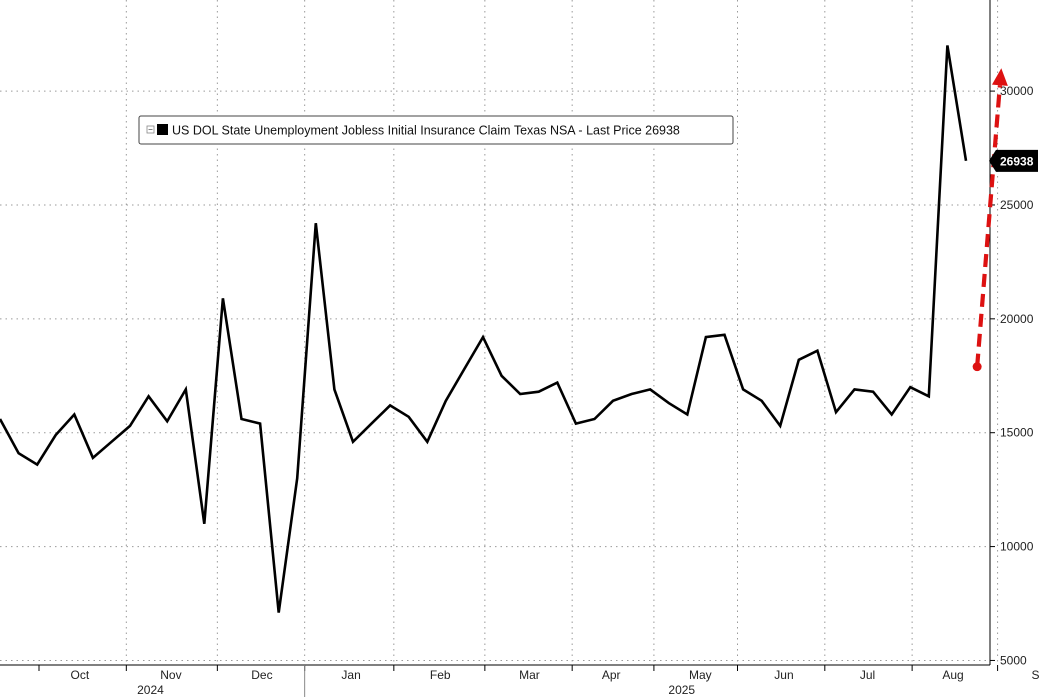 This screenshot has height=697, width=1039. Describe the element at coordinates (440, 675) in the screenshot. I see `month-label: Feb` at that location.